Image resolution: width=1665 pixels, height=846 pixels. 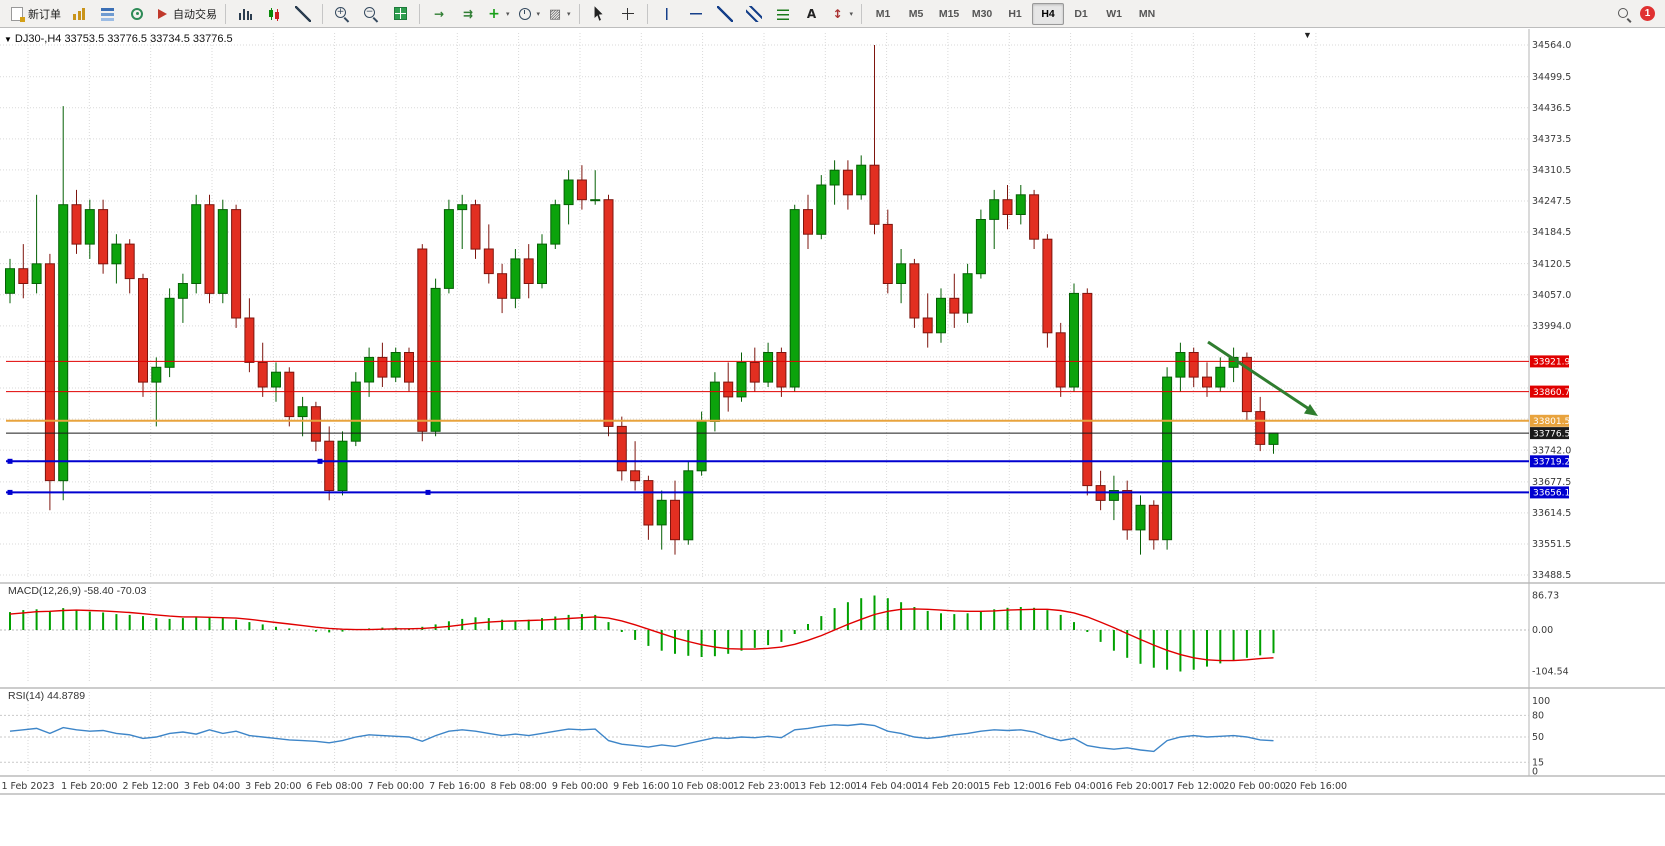 I want to click on chart-shift-marker: ▼, so click(x=1307, y=35).